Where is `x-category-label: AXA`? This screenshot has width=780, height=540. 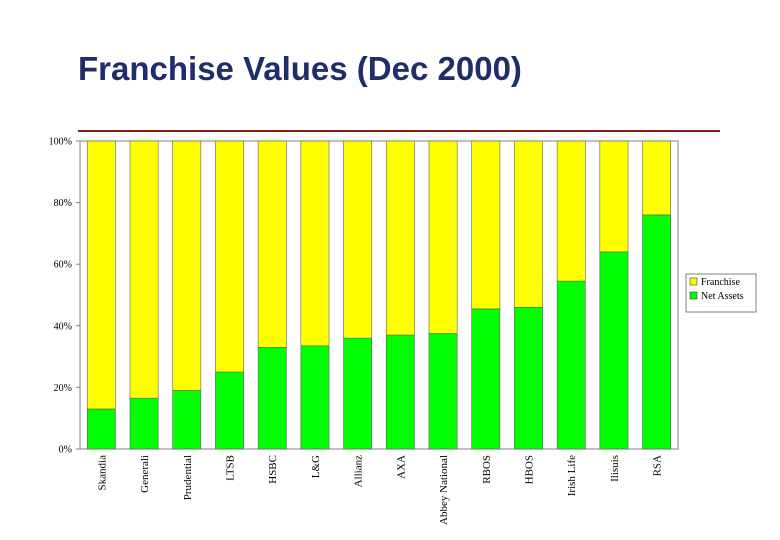
x-category-label: AXA is located at coordinates (401, 467).